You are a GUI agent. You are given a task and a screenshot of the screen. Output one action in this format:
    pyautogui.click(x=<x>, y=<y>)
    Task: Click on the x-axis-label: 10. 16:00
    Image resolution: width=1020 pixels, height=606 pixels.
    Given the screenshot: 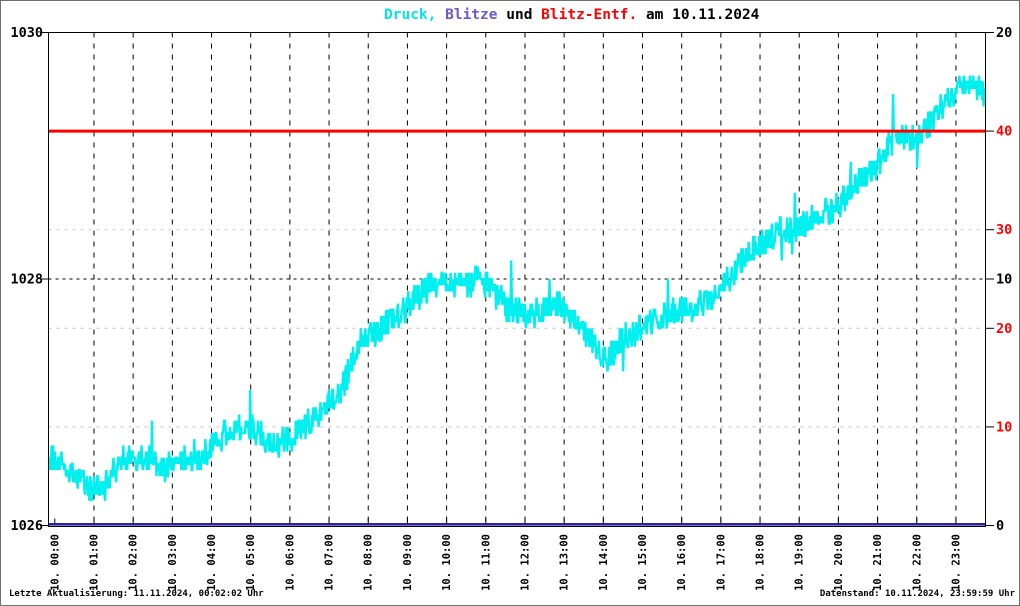 What is the action you would take?
    pyautogui.click(x=682, y=562)
    